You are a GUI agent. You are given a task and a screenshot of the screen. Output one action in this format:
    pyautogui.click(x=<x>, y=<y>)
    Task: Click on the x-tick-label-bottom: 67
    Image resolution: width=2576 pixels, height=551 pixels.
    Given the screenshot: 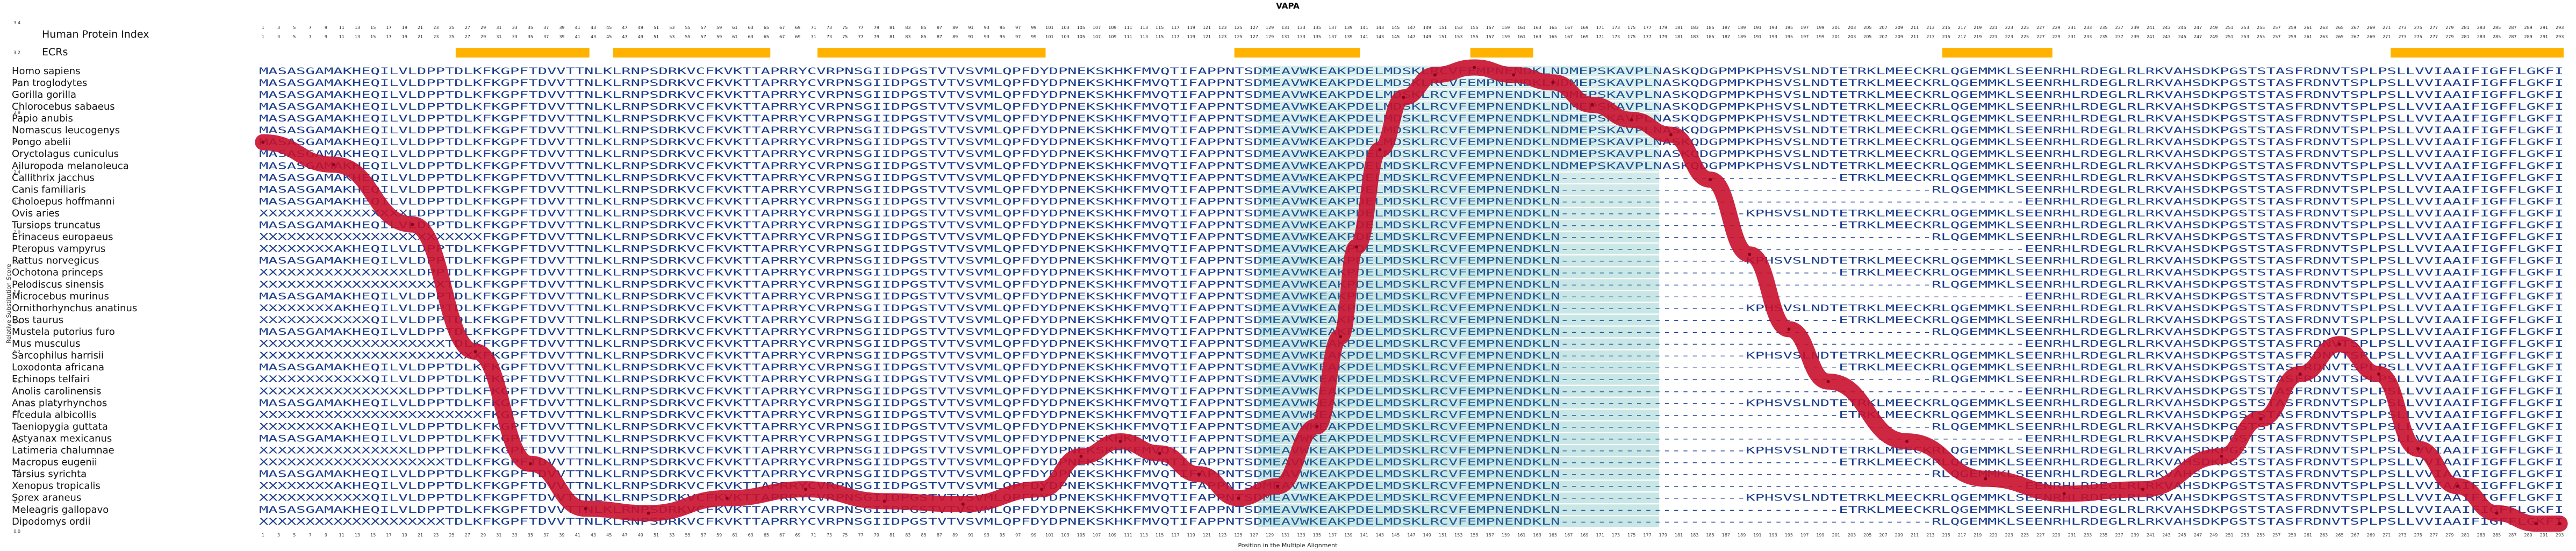 What is the action you would take?
    pyautogui.click(x=782, y=535)
    